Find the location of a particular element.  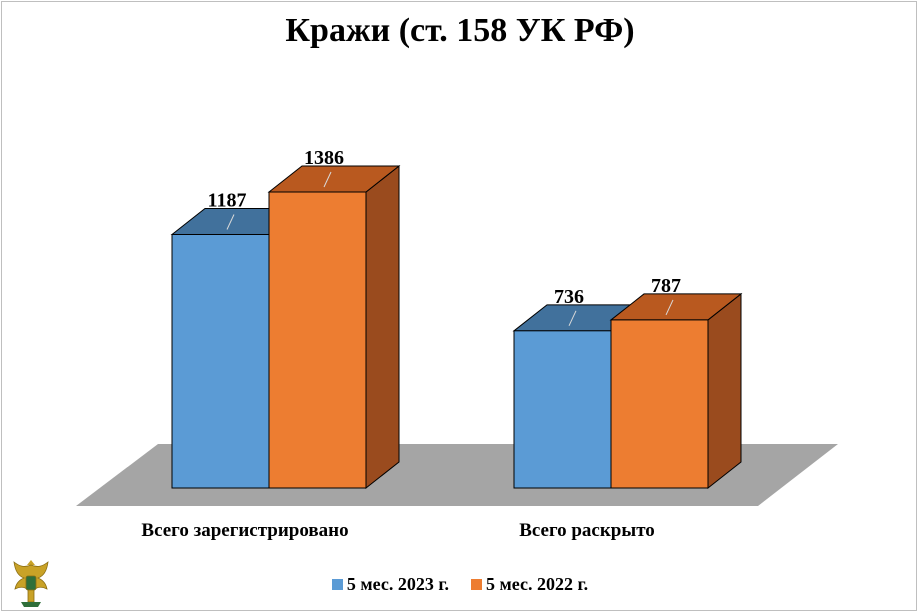

legend-item: 5 мес. 2023 г. is located at coordinates (390, 584).